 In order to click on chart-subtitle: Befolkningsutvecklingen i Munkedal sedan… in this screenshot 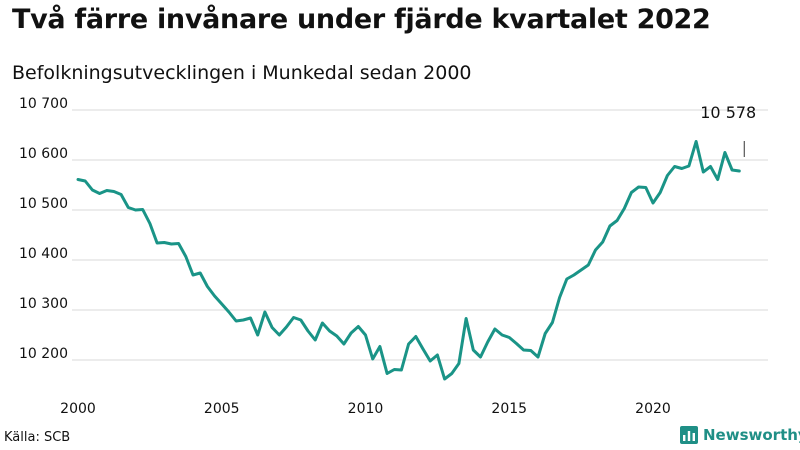, I will do `click(242, 73)`.